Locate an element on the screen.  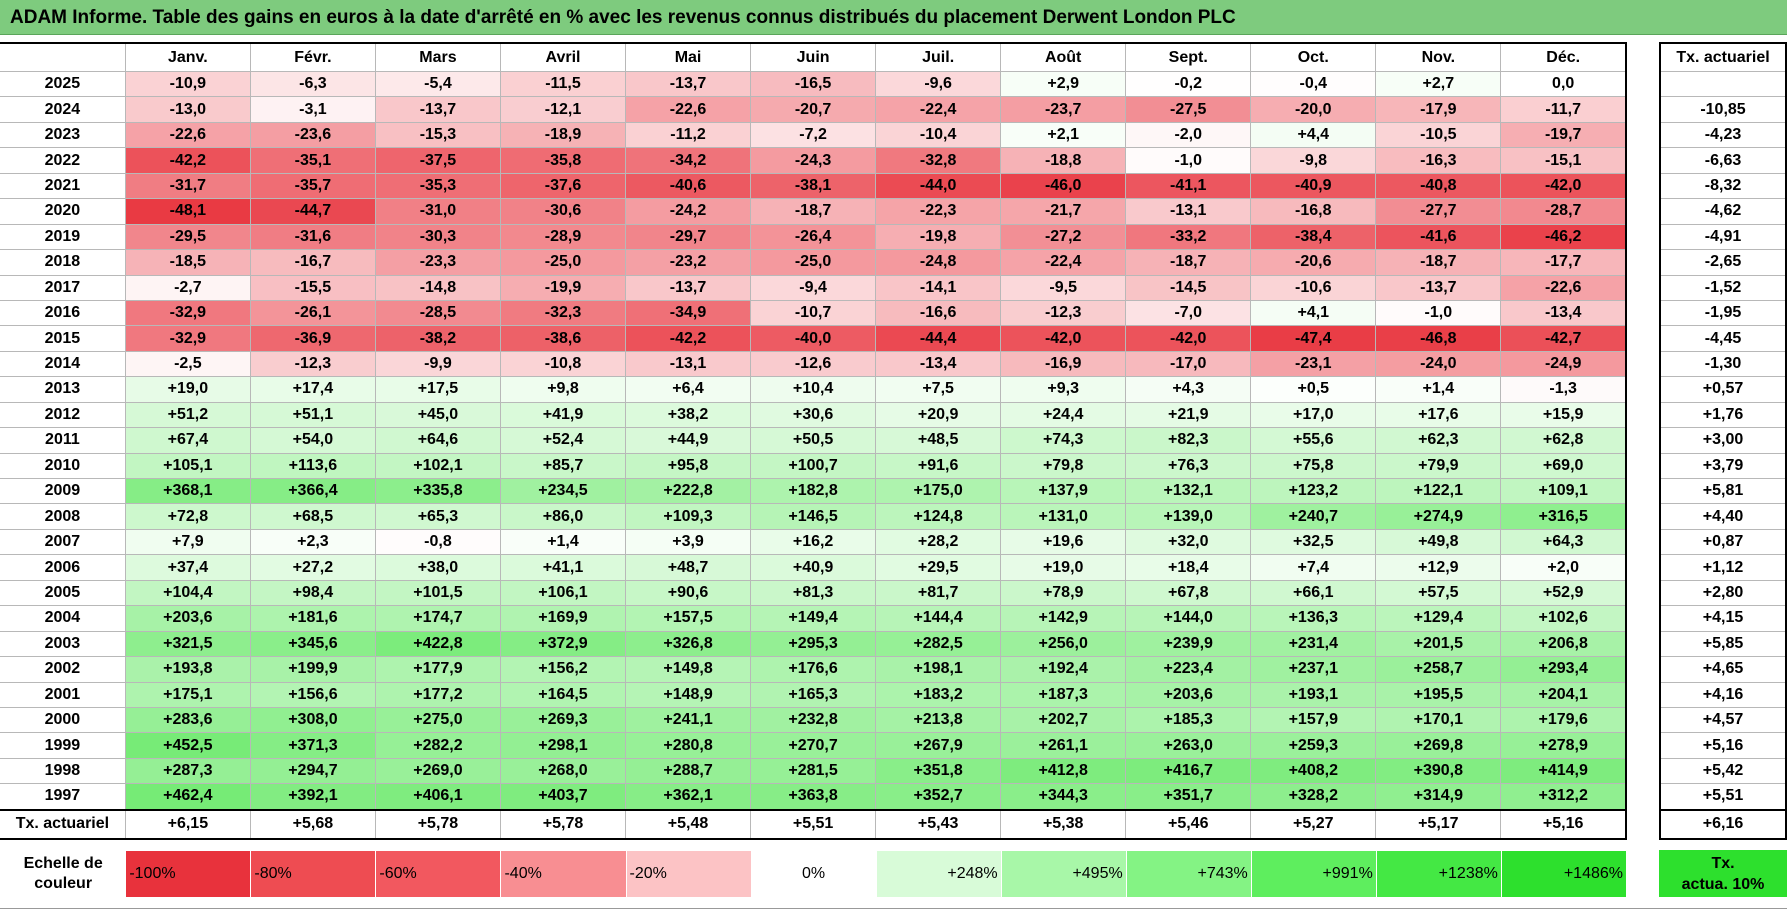
gain-cell: -37,5 is located at coordinates (437, 160).